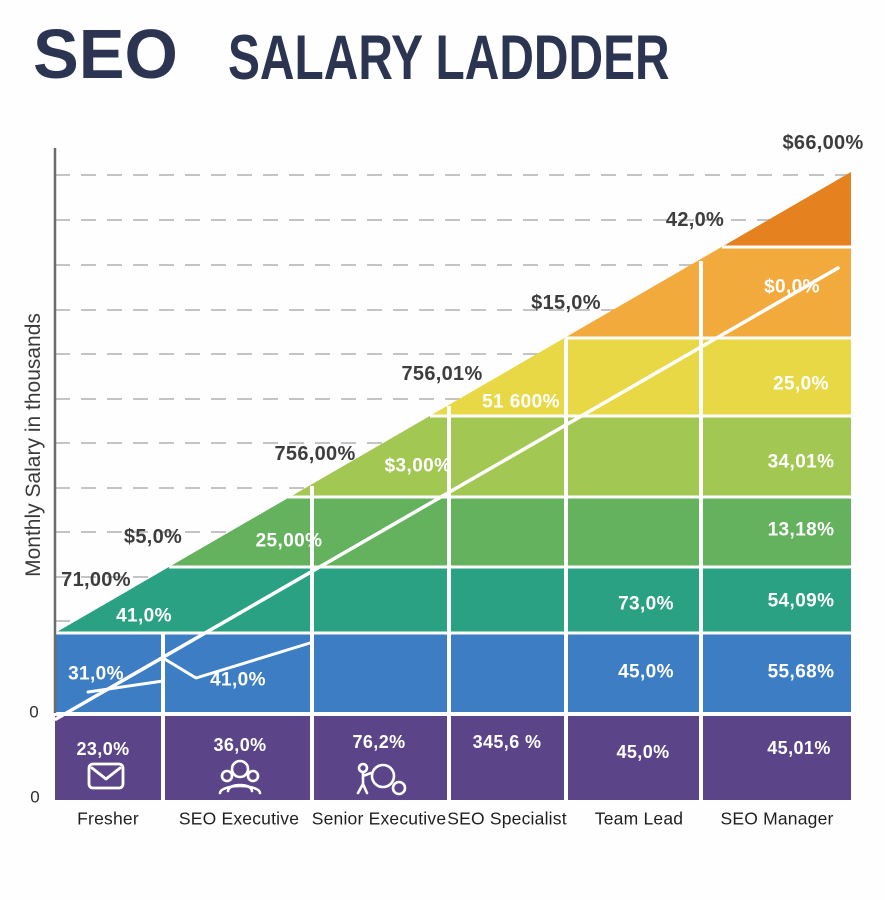 The height and width of the screenshot is (900, 885). I want to click on cell-label-orange-col6: $0,0%, so click(792, 287).